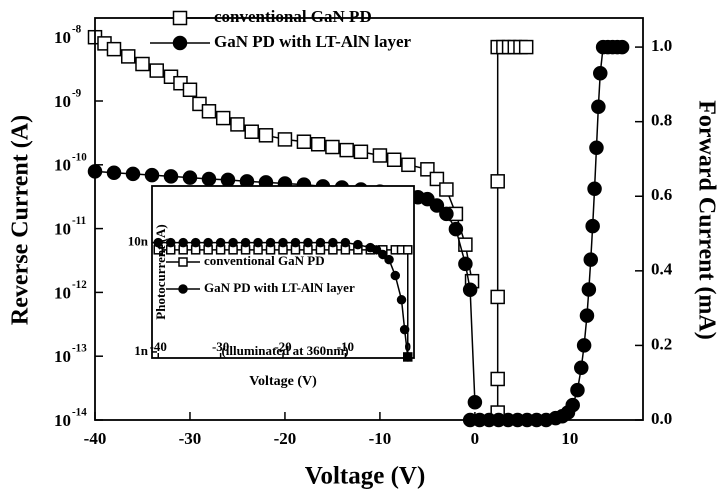 The image size is (724, 497). What do you see at coordinates (706, 220) in the screenshot?
I see `y2-axis-label: Forward Current (mA)` at bounding box center [706, 220].